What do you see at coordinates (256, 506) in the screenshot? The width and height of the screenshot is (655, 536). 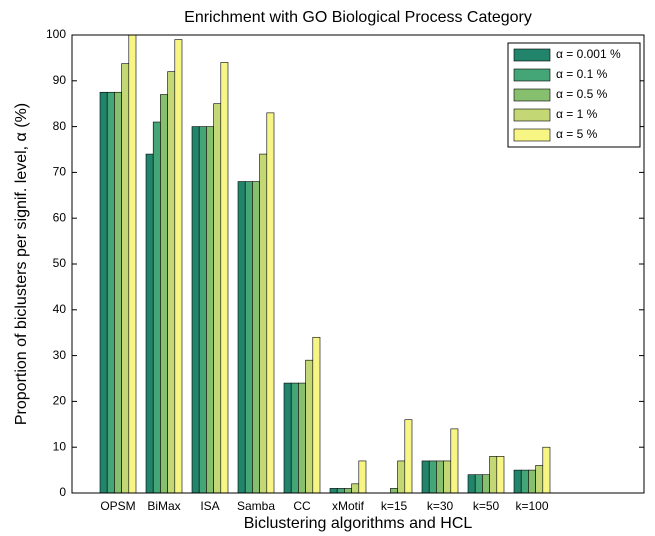 I see `x-tick-label: Samba` at bounding box center [256, 506].